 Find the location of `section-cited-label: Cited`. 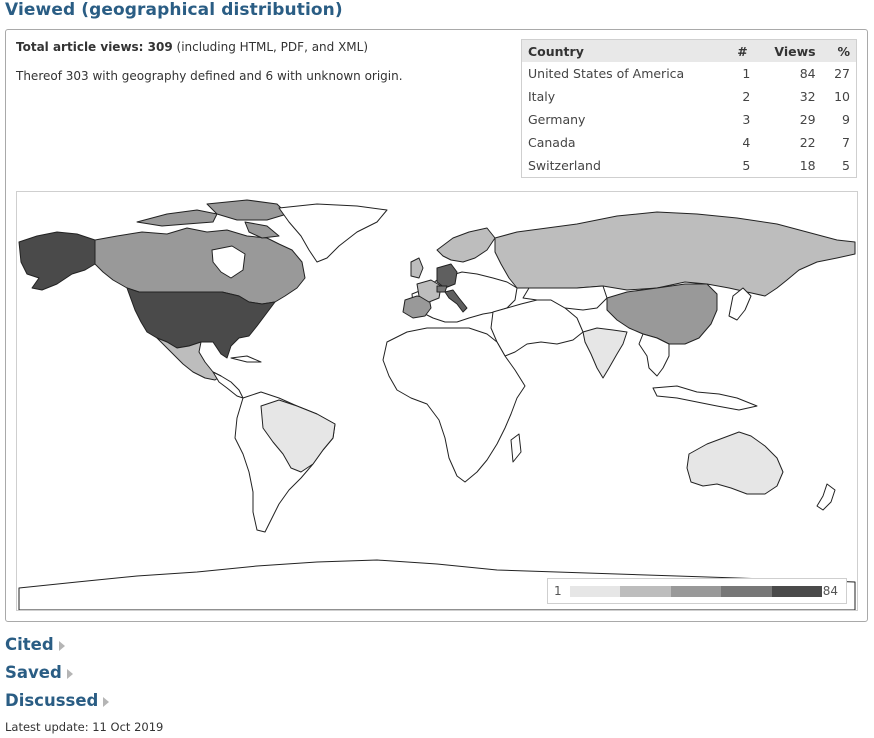

section-cited-label: Cited is located at coordinates (29, 644).